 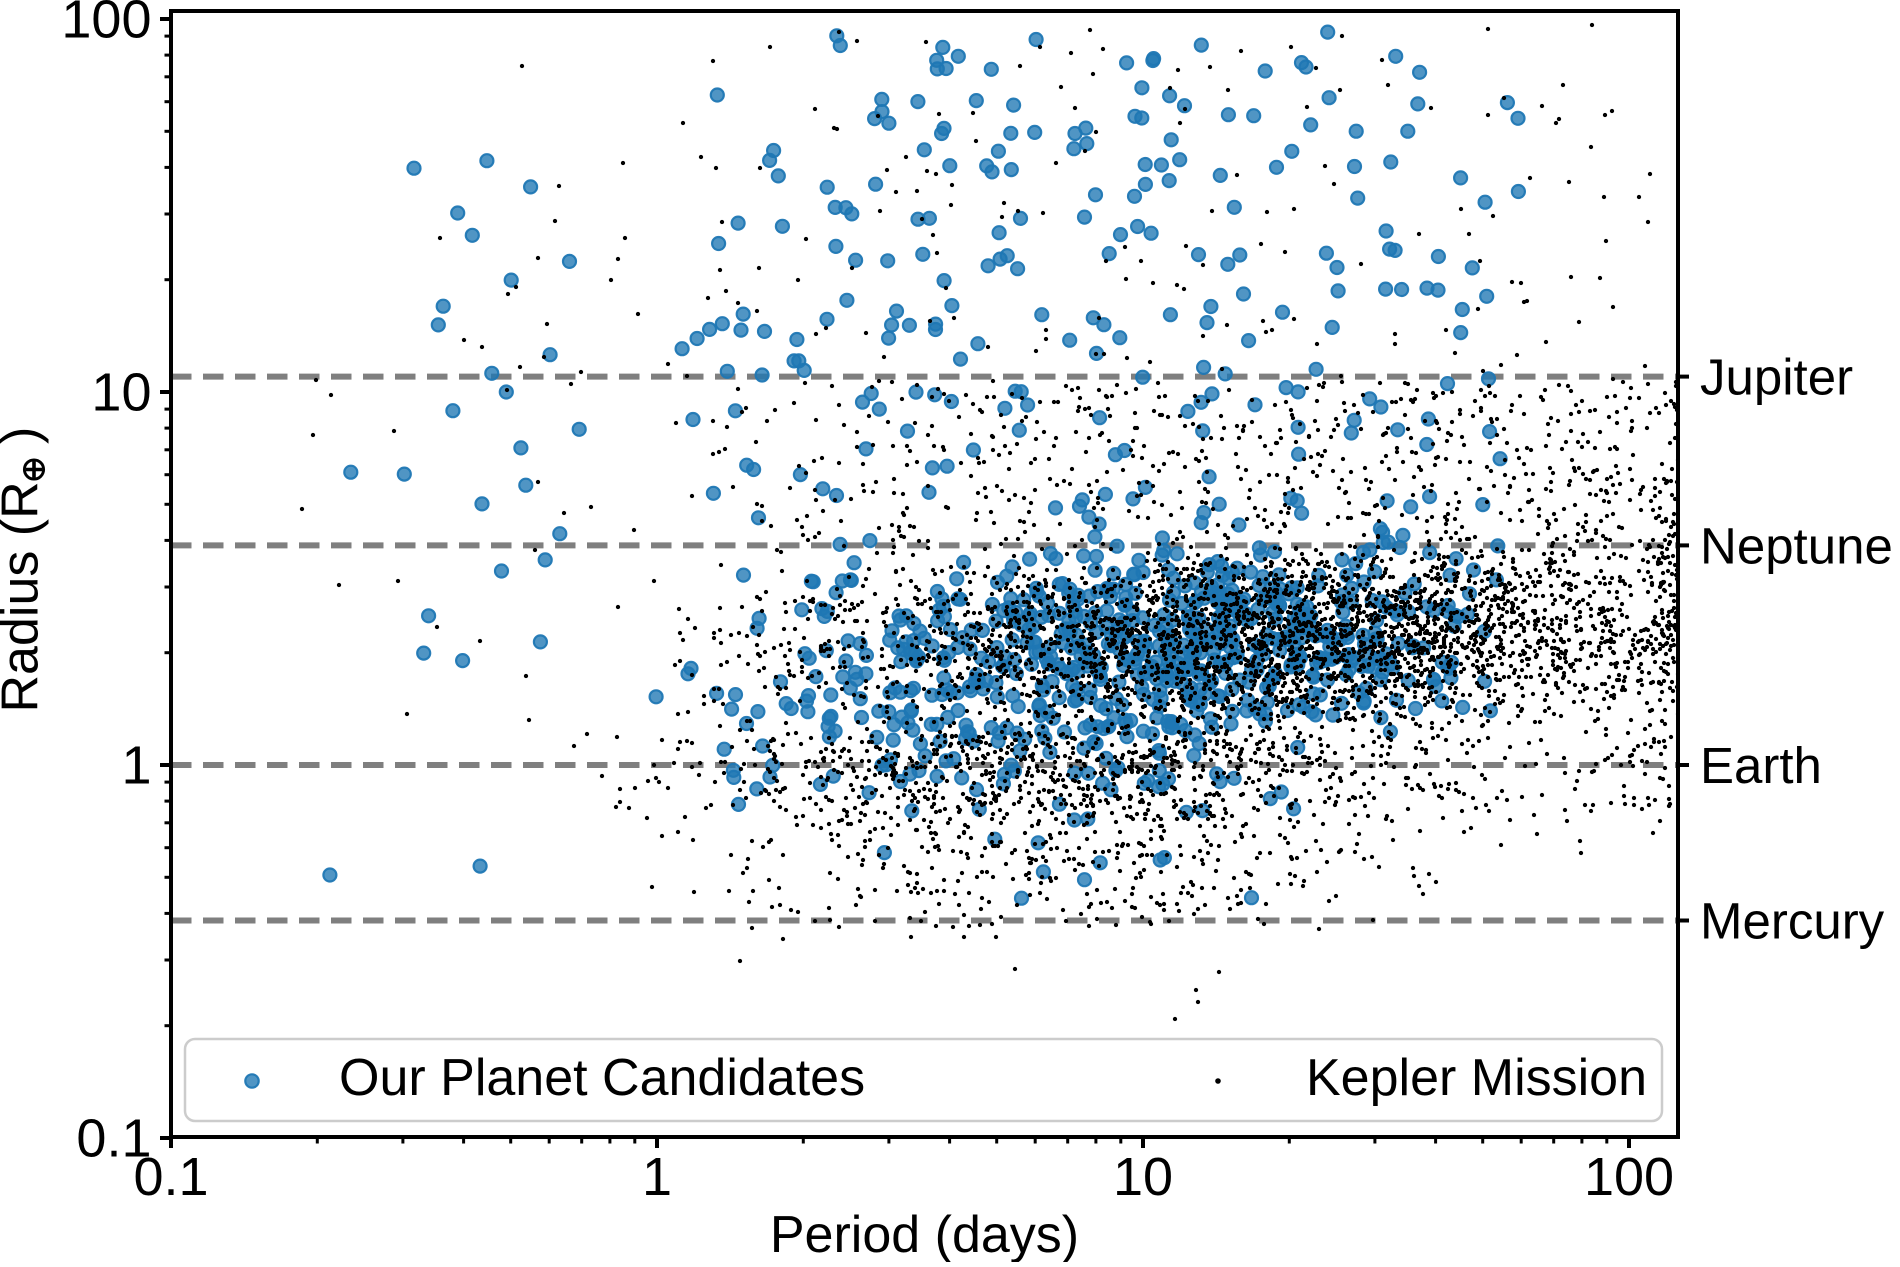 I want to click on svg-text: 0.1, so click(x=170, y=1177).